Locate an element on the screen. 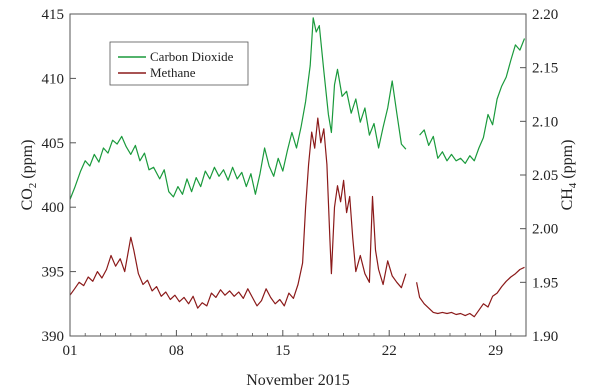 Image resolution: width=599 pixels, height=392 pixels. y-right-tick-label: 2.20 is located at coordinates (545, 15).